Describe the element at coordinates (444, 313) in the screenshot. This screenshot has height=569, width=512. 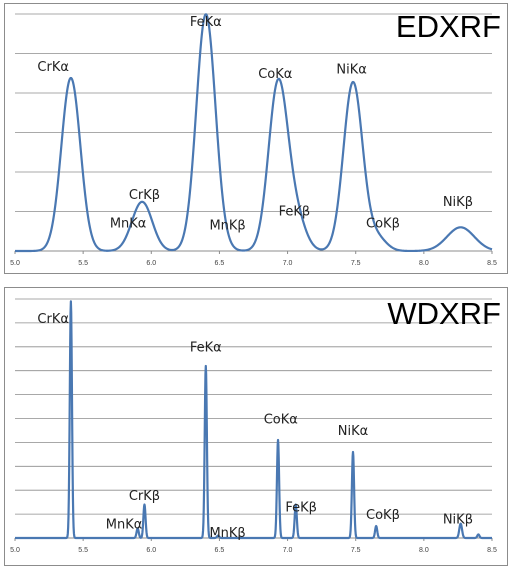
I see `chart-title: WDXRF` at that location.